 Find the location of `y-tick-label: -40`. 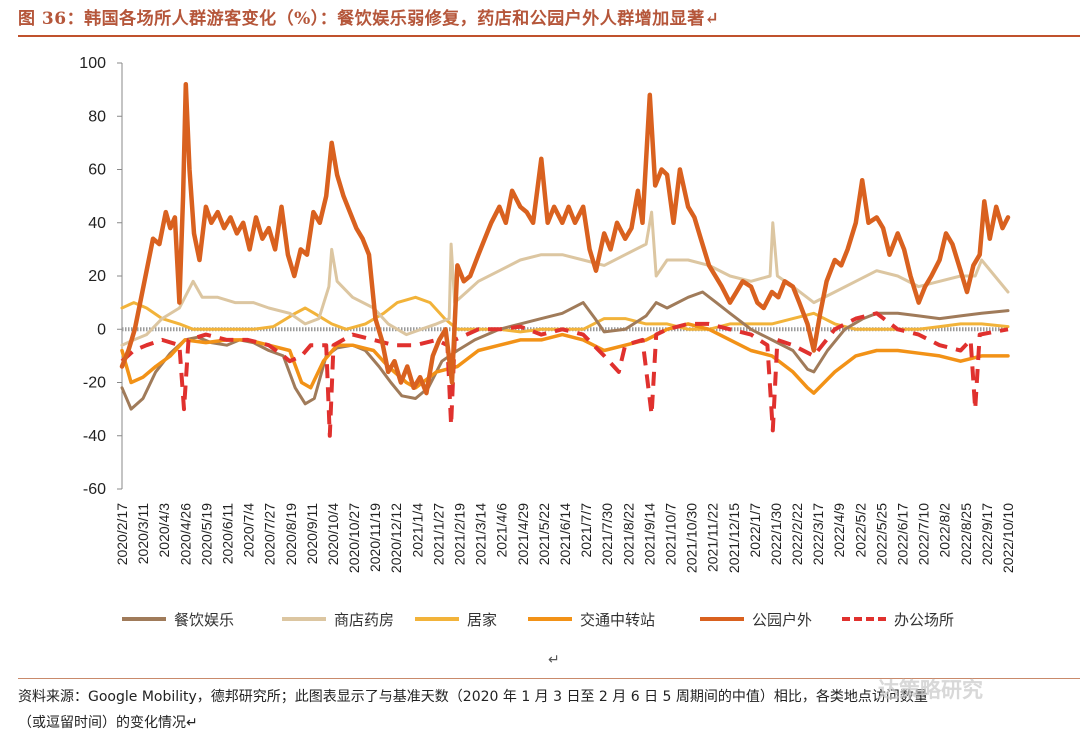

y-tick-label: -40 is located at coordinates (94, 436).